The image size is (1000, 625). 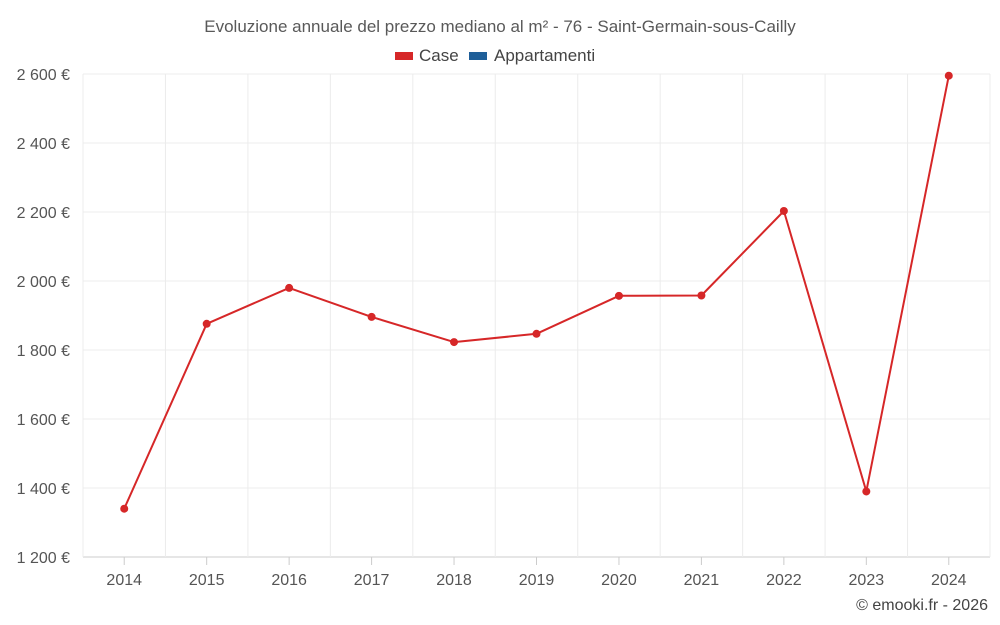 What do you see at coordinates (619, 580) in the screenshot?
I see `x-tick-label: 2020` at bounding box center [619, 580].